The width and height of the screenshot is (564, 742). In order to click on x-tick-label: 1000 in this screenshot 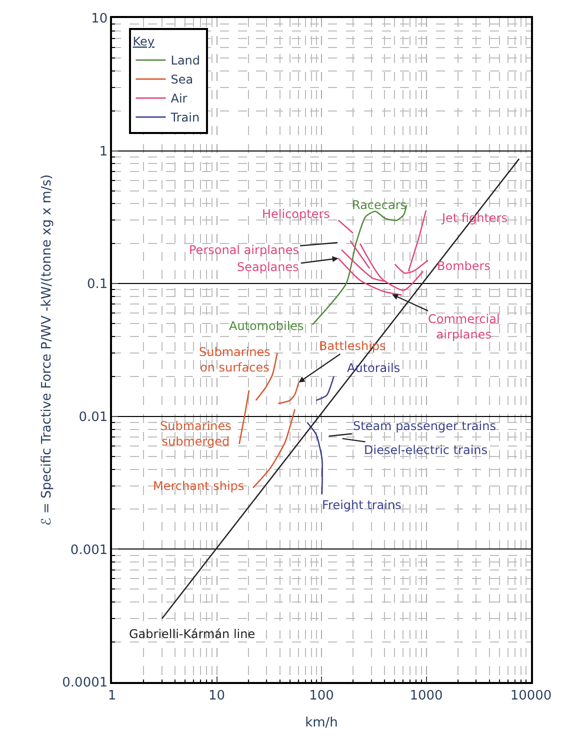, I will do `click(426, 696)`.